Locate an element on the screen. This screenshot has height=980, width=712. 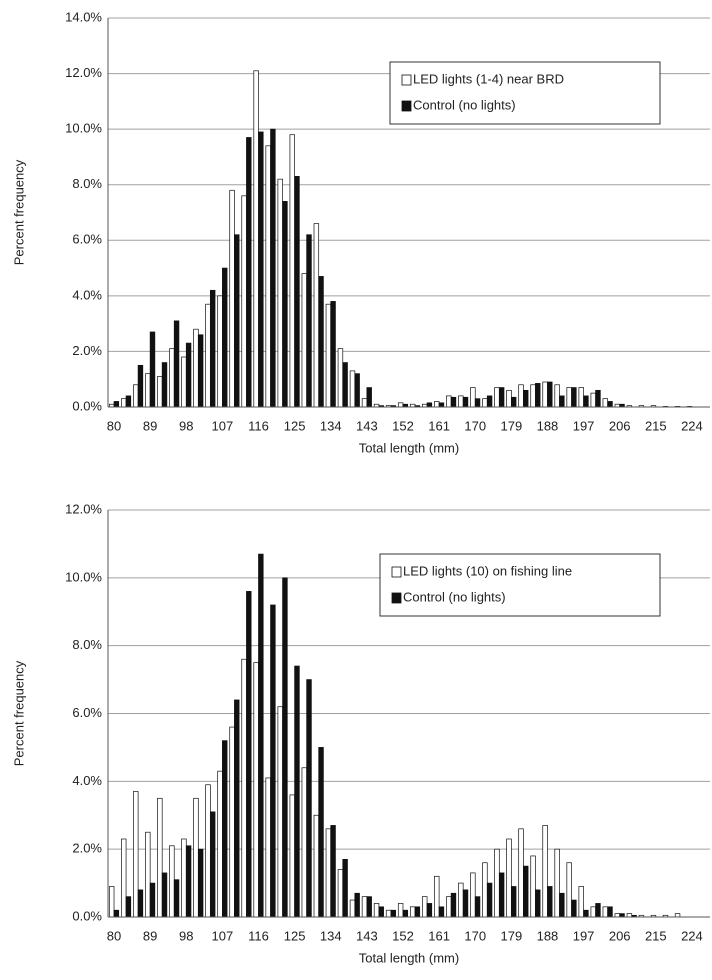
x-tick-label: 98 is located at coordinates (186, 935).